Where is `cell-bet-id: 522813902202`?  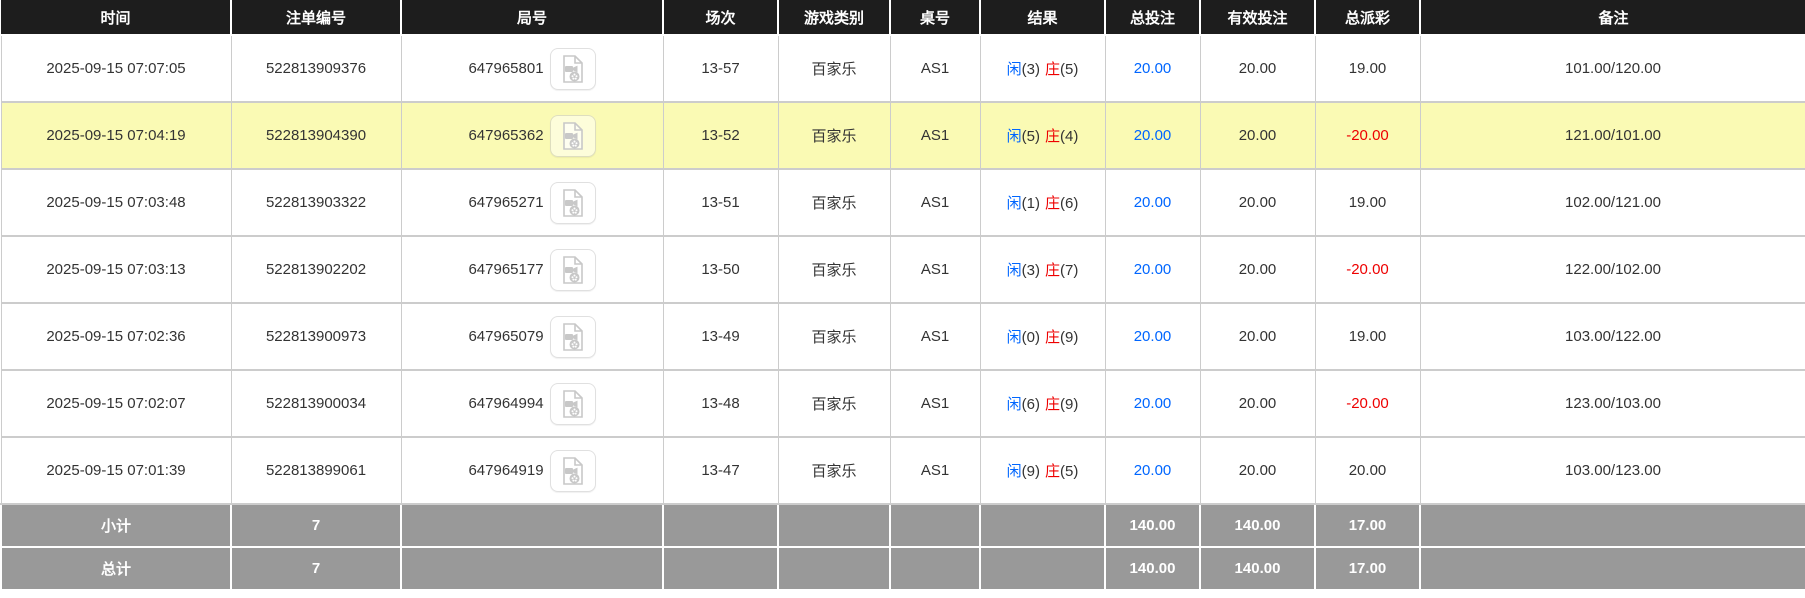 cell-bet-id: 522813902202 is located at coordinates (316, 269).